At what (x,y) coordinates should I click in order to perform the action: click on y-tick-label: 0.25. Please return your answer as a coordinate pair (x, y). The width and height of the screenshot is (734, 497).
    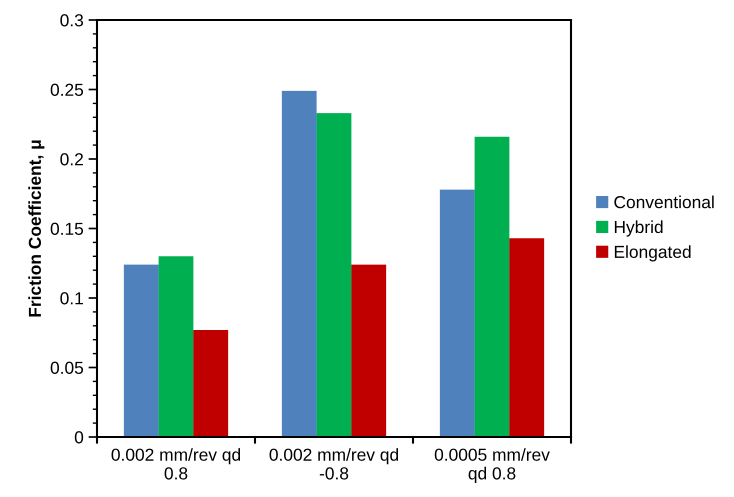
    Looking at the image, I should click on (67, 90).